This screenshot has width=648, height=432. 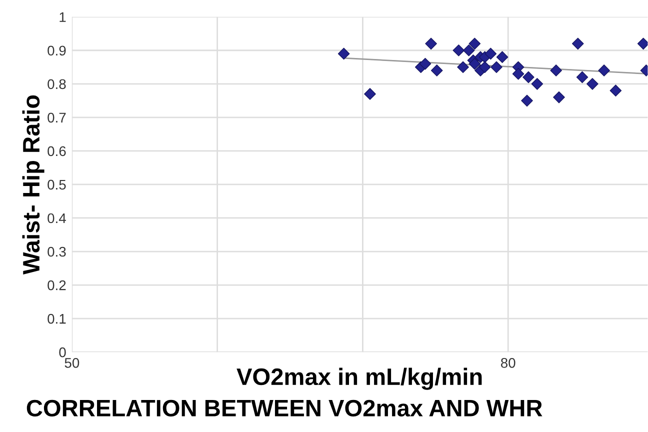 What do you see at coordinates (57, 185) in the screenshot?
I see `y-tick-label: 0.5` at bounding box center [57, 185].